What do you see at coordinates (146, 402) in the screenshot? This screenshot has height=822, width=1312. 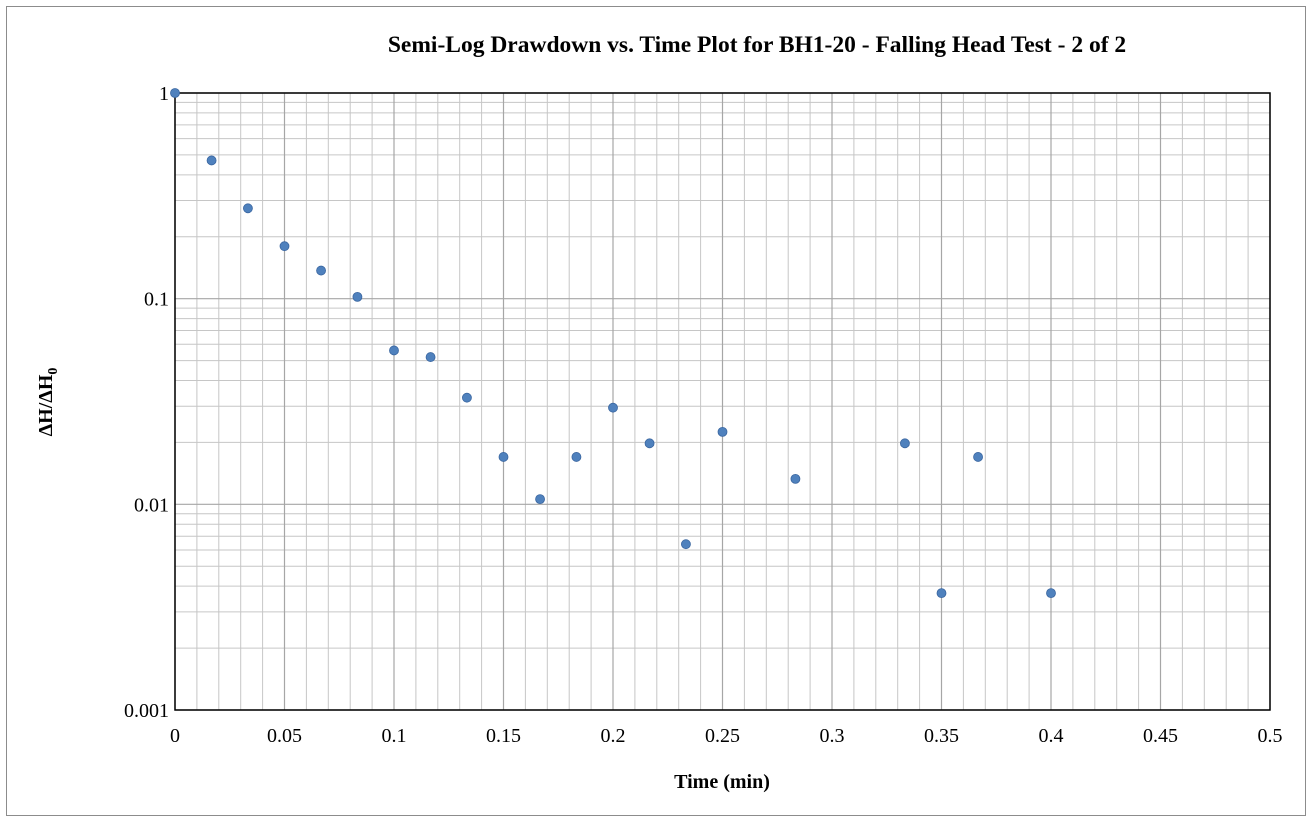 I see `y-axis-tick-labels: 0.001 0.01 0.1 1` at bounding box center [146, 402].